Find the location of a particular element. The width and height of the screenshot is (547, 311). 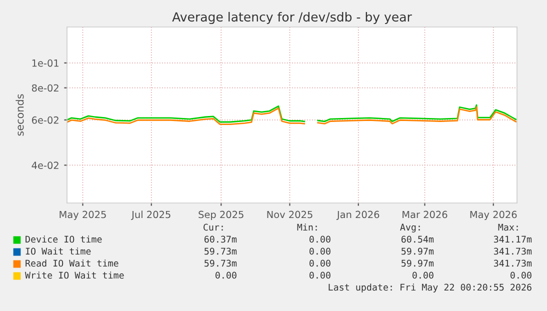

y-tick-label: 8e-02 is located at coordinates (45, 88).